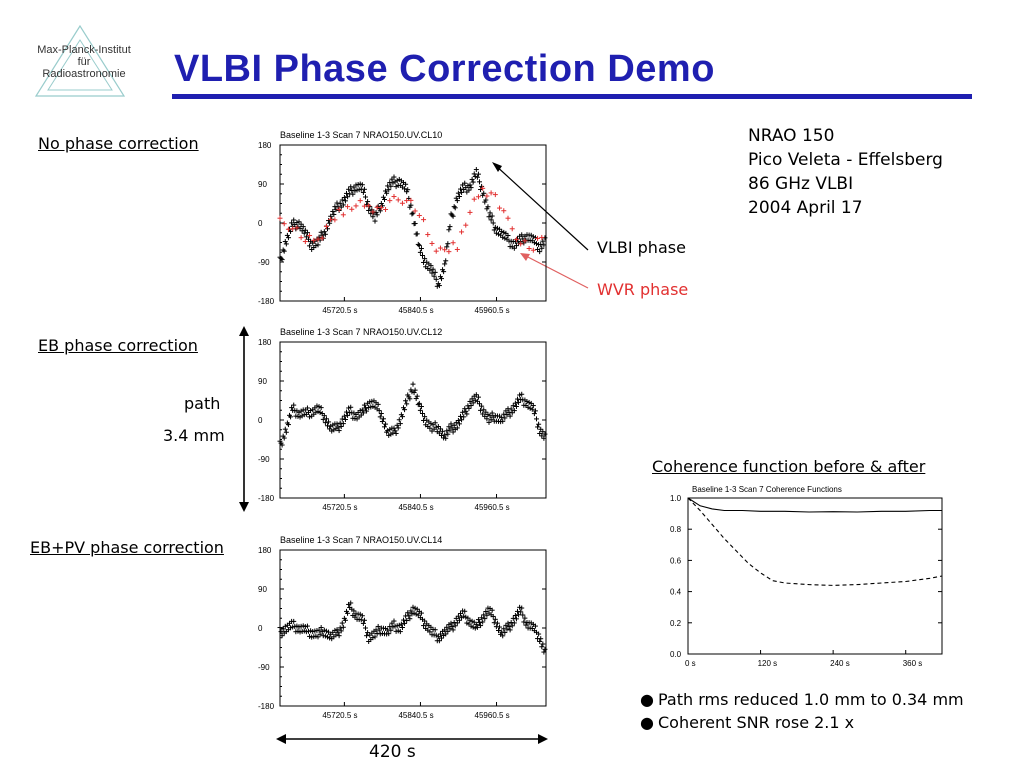  What do you see at coordinates (264, 262) in the screenshot?
I see `y-tick-label: -90` at bounding box center [264, 262].